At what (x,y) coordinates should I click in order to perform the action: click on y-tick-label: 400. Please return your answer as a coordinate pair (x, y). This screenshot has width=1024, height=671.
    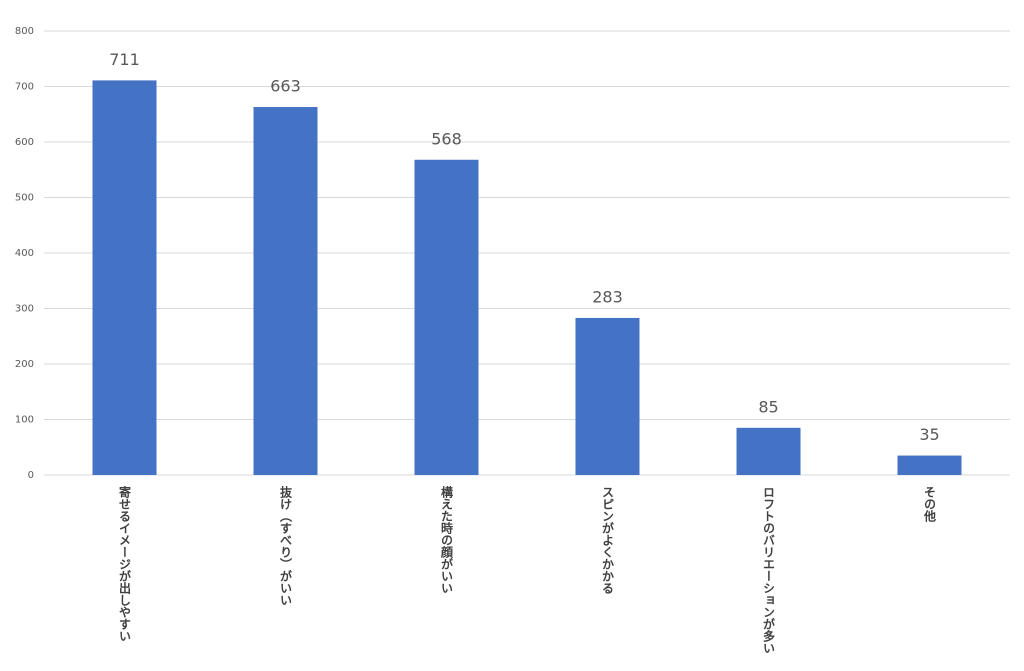
    Looking at the image, I should click on (24, 253).